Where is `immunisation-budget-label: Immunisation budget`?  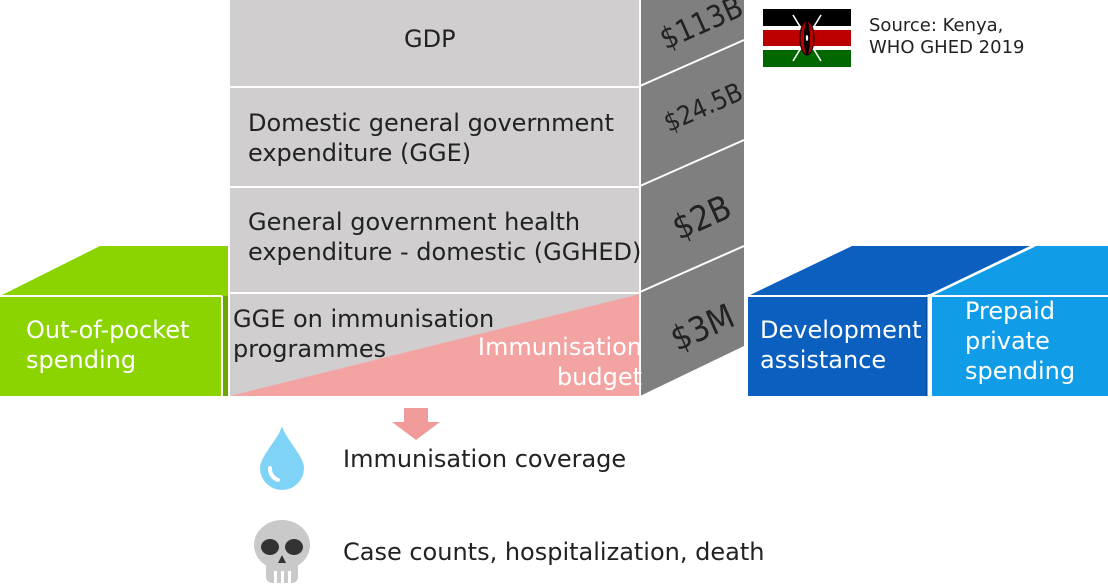 immunisation-budget-label: Immunisation budget is located at coordinates (559, 362).